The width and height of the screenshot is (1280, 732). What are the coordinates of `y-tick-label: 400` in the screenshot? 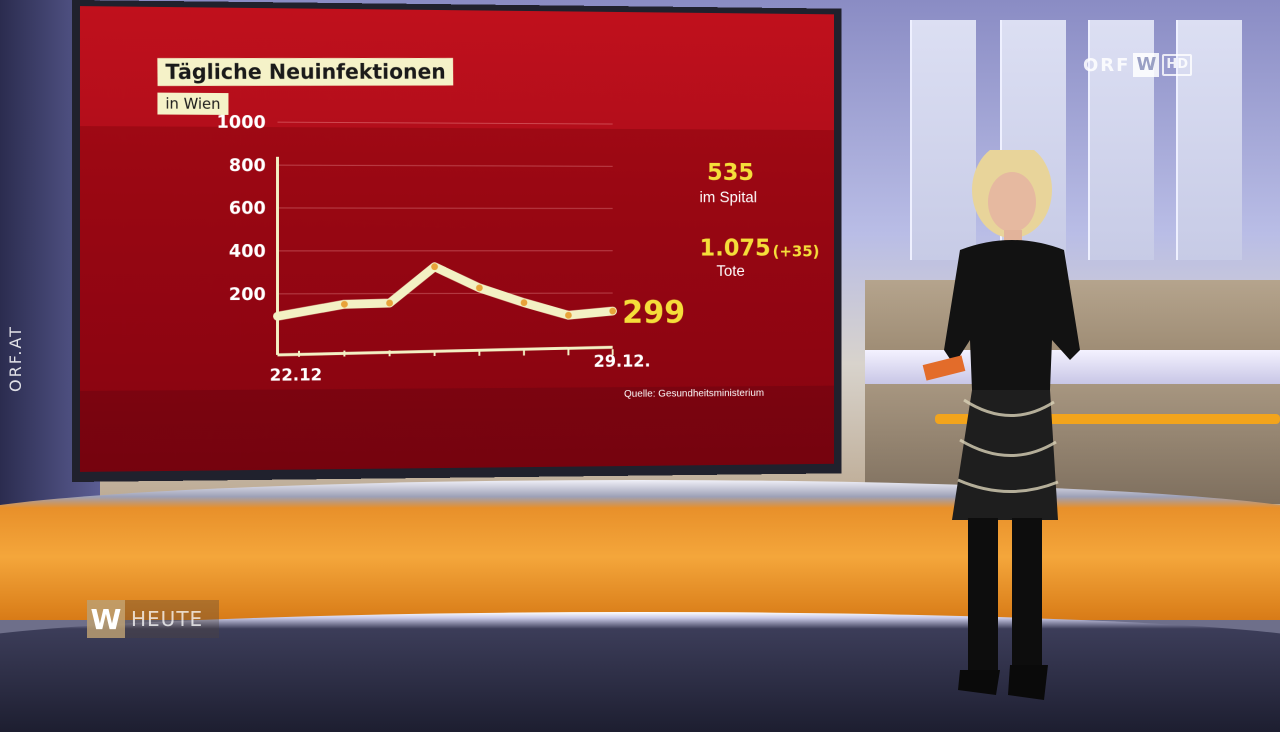 It's located at (247, 251).